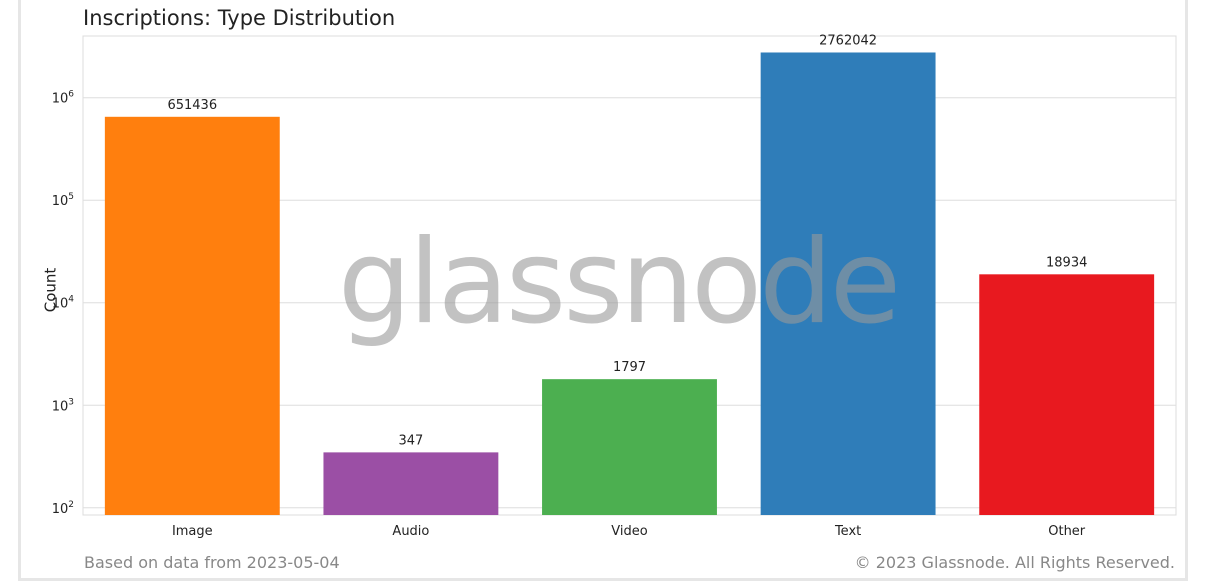 The image size is (1226, 584). I want to click on data-label-image: 651436, so click(192, 105).